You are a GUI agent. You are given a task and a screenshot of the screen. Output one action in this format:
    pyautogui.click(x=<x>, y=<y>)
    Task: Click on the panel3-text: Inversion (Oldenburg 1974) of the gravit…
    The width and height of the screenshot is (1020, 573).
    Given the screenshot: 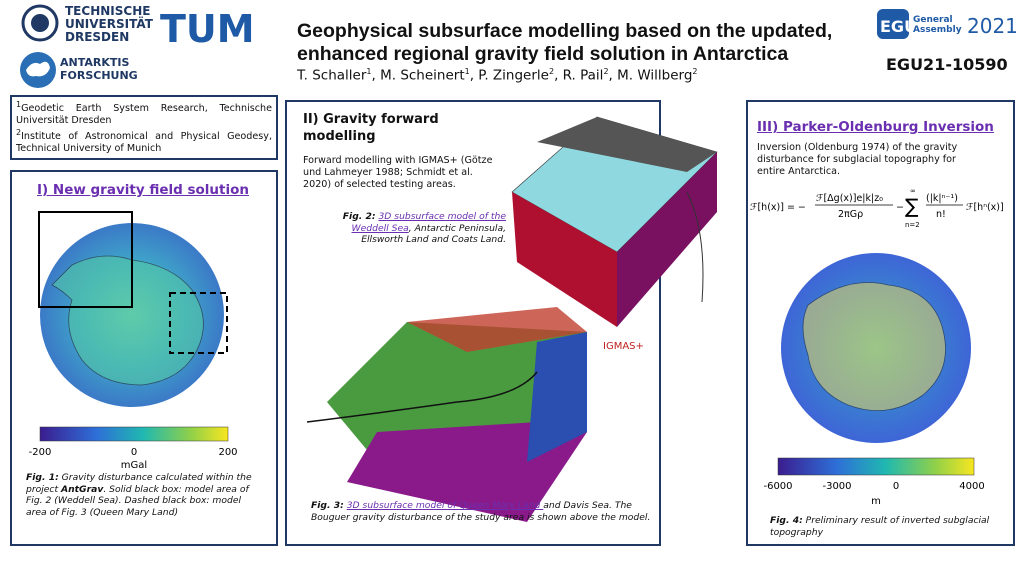 What is the action you would take?
    pyautogui.click(x=857, y=159)
    